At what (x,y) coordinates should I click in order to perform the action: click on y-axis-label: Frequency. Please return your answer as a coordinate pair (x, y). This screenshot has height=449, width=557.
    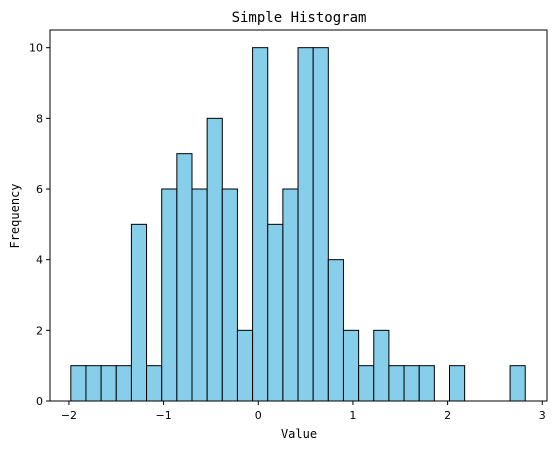
    Looking at the image, I should click on (15, 215).